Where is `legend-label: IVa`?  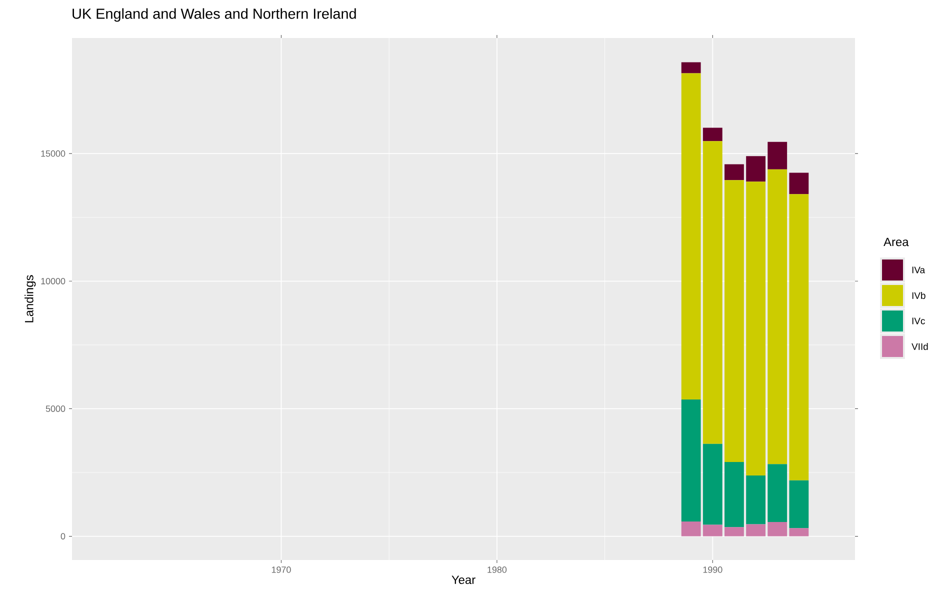 legend-label: IVa is located at coordinates (919, 270).